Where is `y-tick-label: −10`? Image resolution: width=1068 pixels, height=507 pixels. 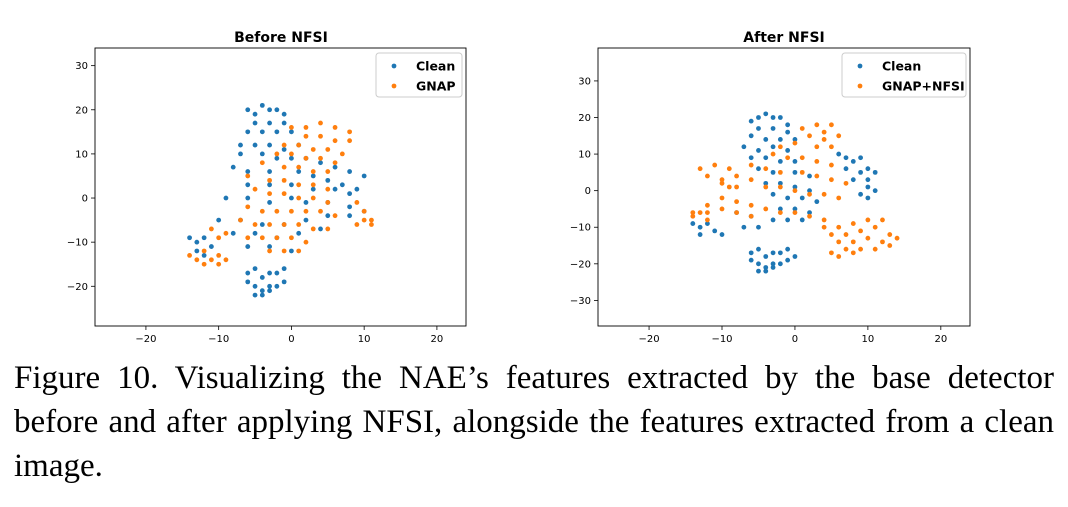 y-tick-label: −10 is located at coordinates (77, 243).